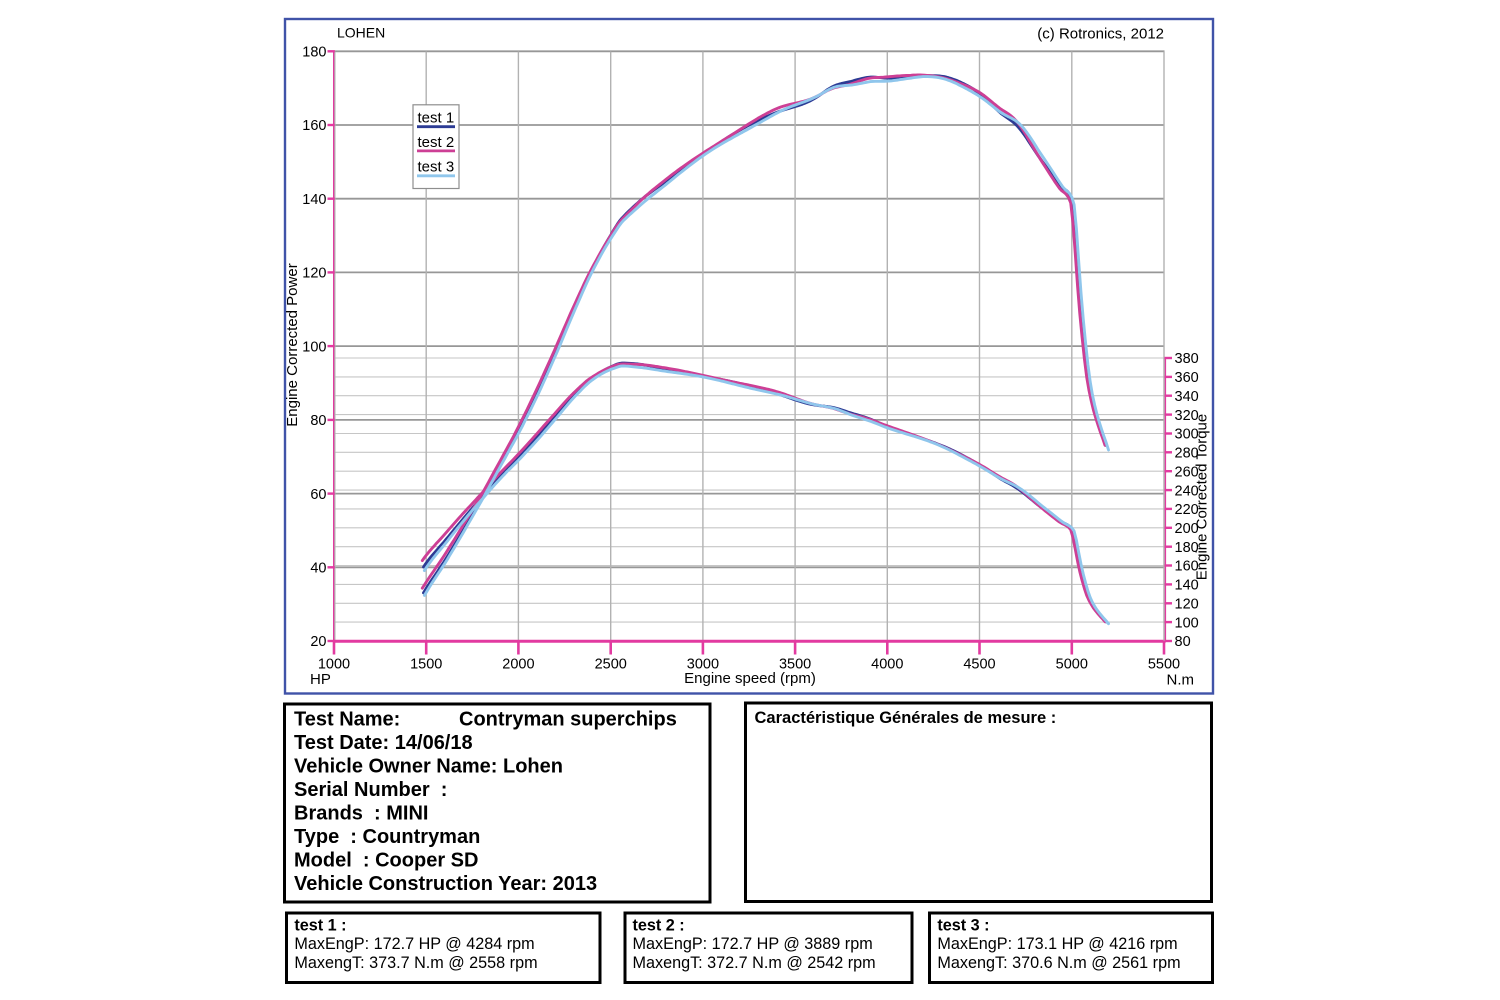  I want to click on svg-text: 380, so click(1187, 359).